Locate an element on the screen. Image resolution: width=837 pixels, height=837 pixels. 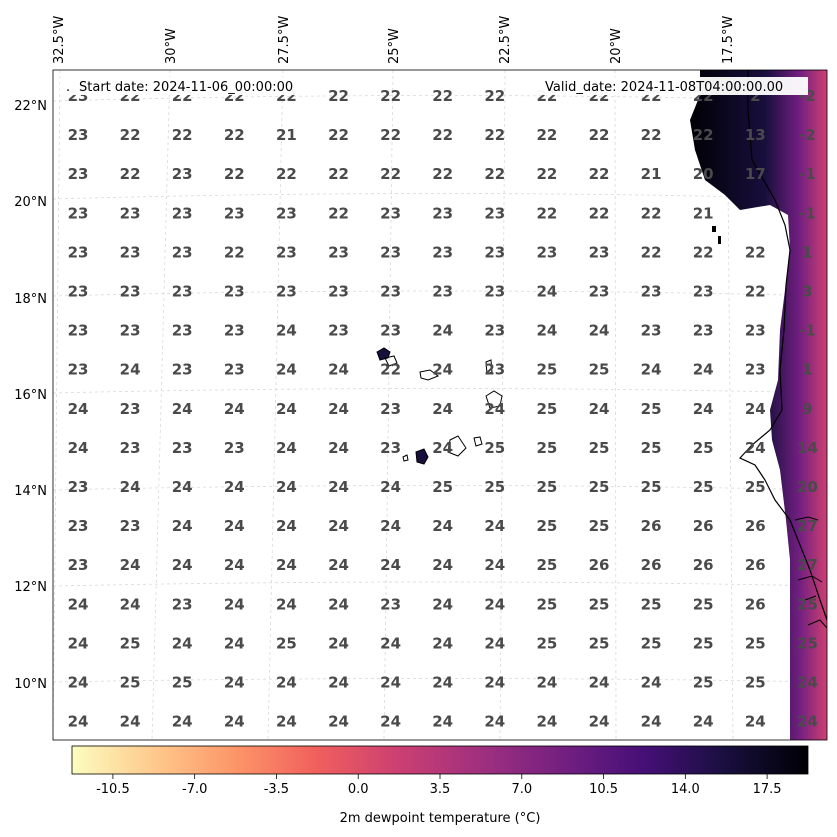
grid-value: 13 is located at coordinates (755, 135).